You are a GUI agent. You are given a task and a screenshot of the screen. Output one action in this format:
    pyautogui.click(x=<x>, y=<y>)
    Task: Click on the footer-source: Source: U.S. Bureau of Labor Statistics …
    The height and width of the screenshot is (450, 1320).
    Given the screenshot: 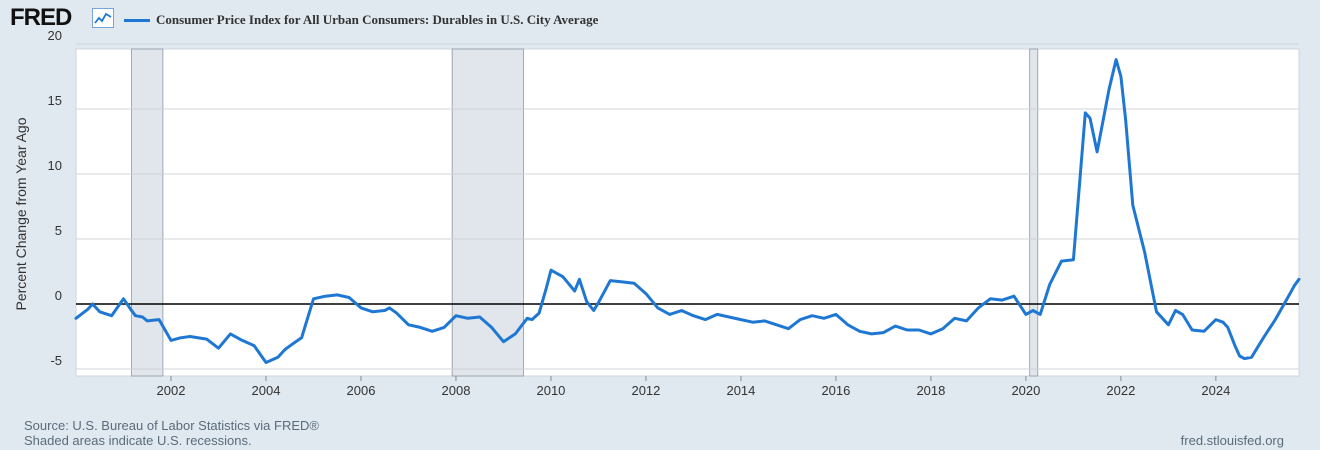 What is the action you would take?
    pyautogui.click(x=171, y=425)
    